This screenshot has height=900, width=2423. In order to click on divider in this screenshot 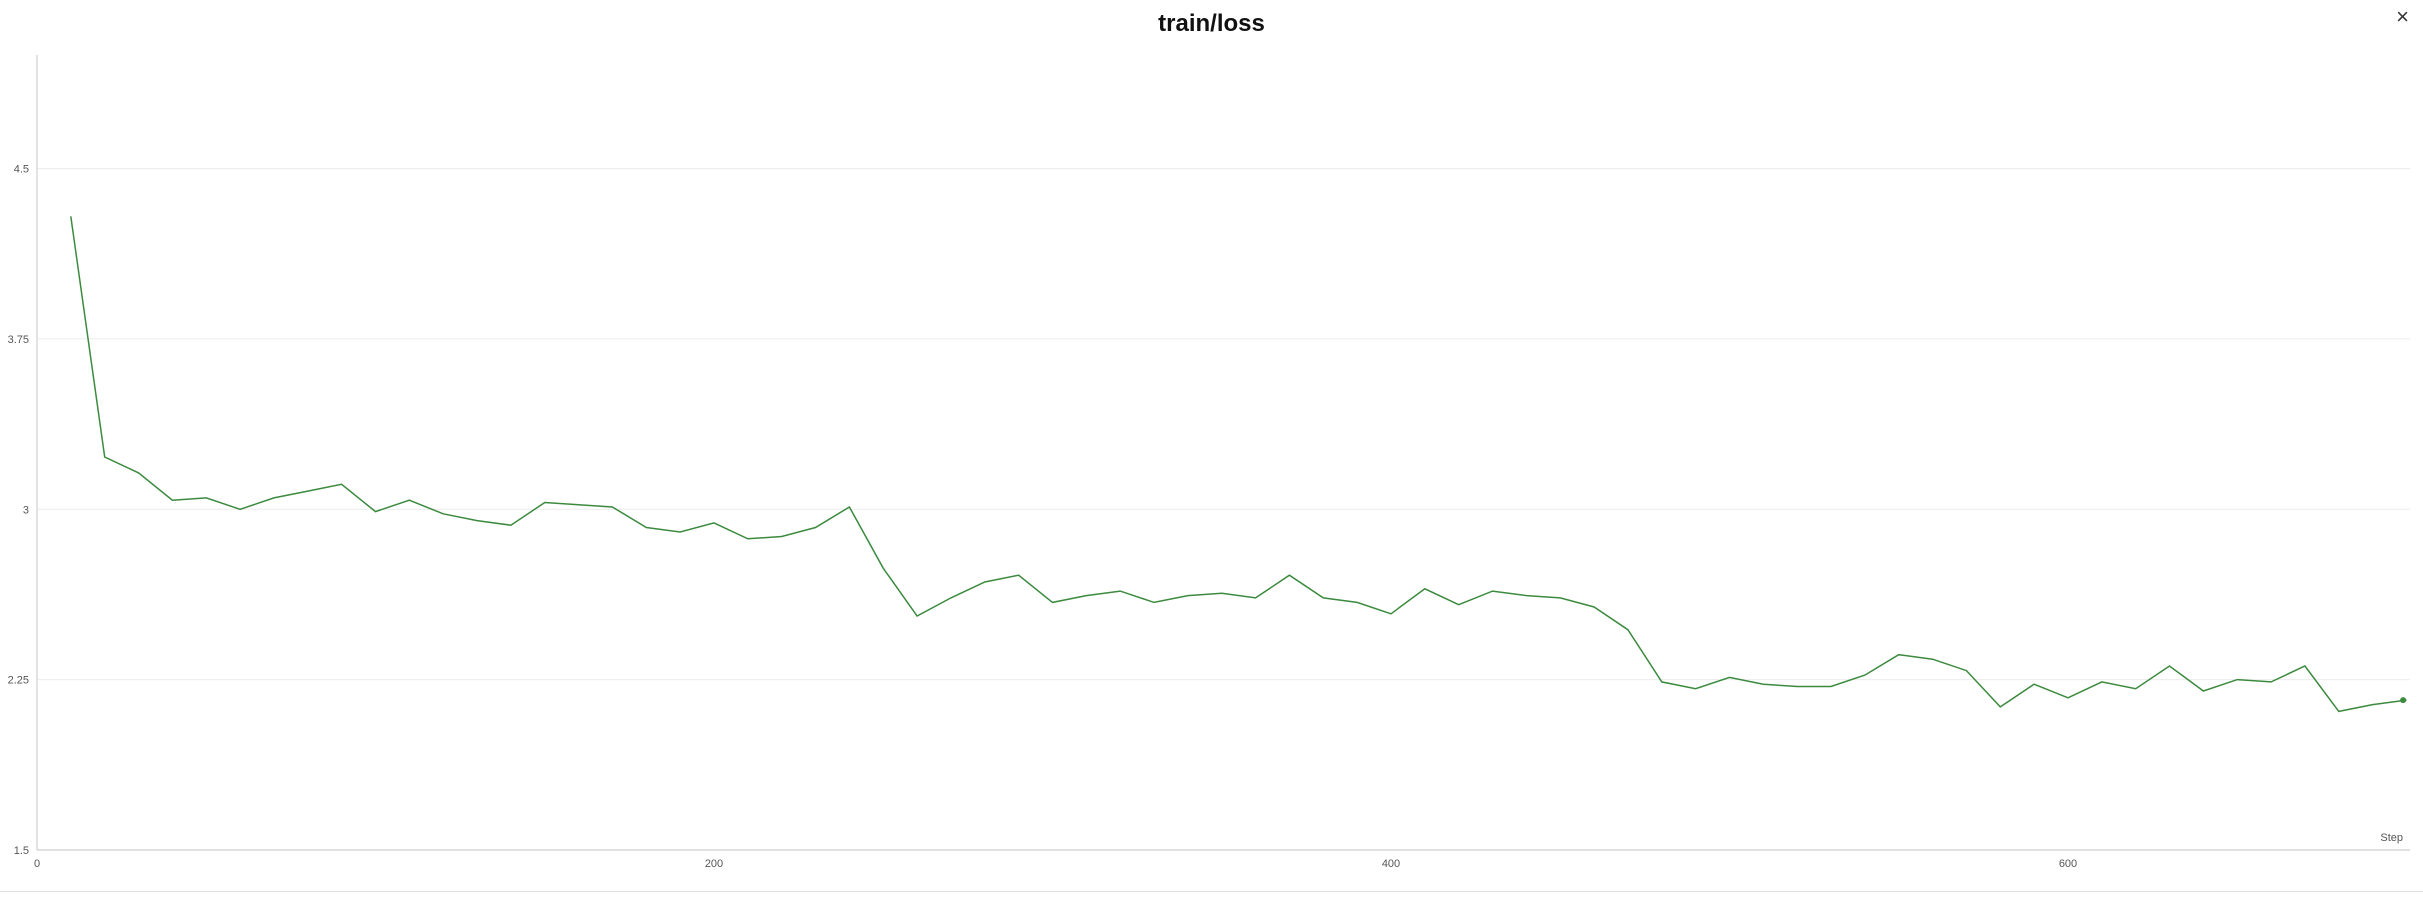, I will do `click(1211, 891)`.